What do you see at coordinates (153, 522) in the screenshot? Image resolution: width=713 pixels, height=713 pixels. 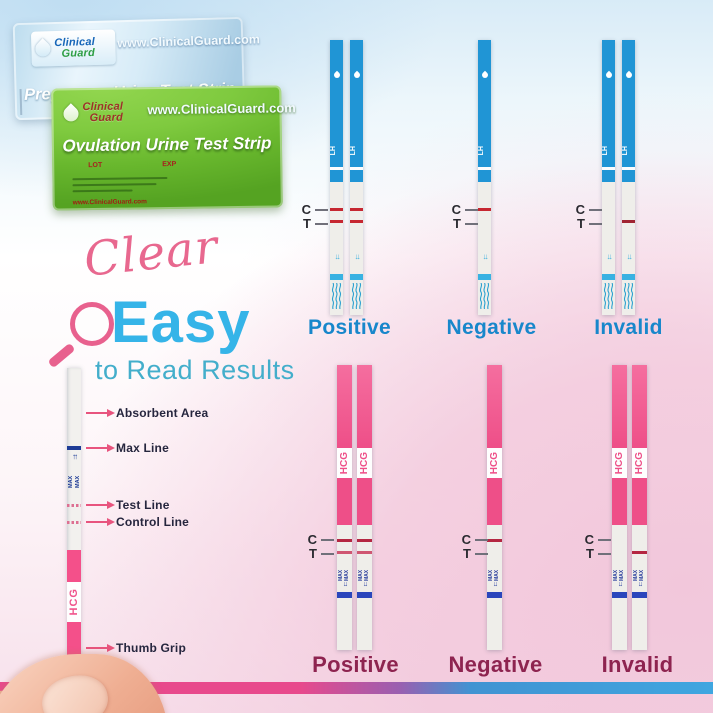 I see `annotation-text: Control Line` at bounding box center [153, 522].